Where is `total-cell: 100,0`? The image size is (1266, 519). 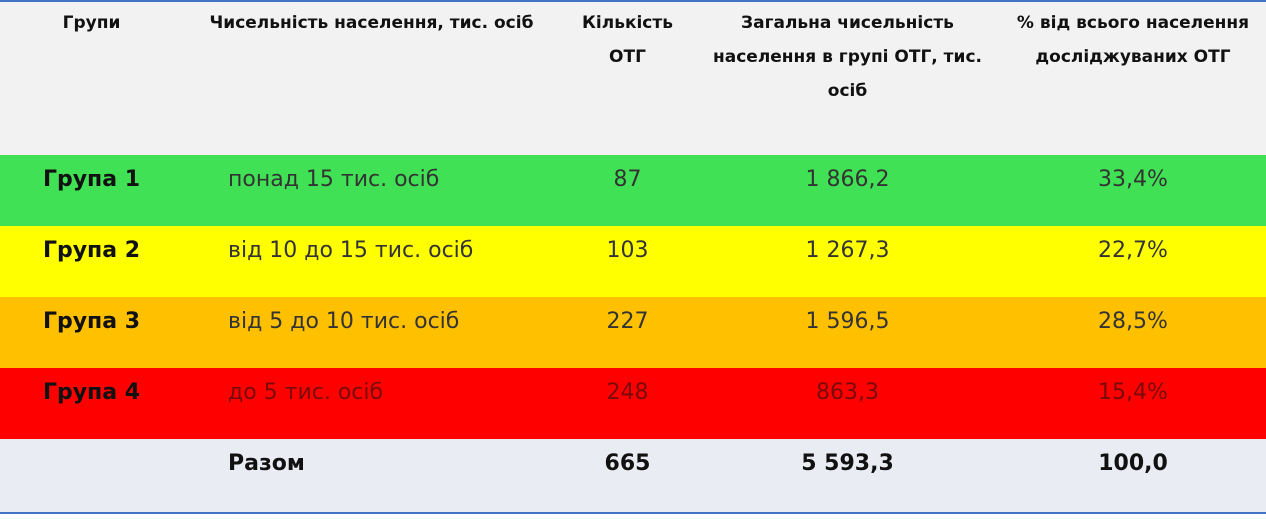 total-cell: 100,0 is located at coordinates (1133, 476).